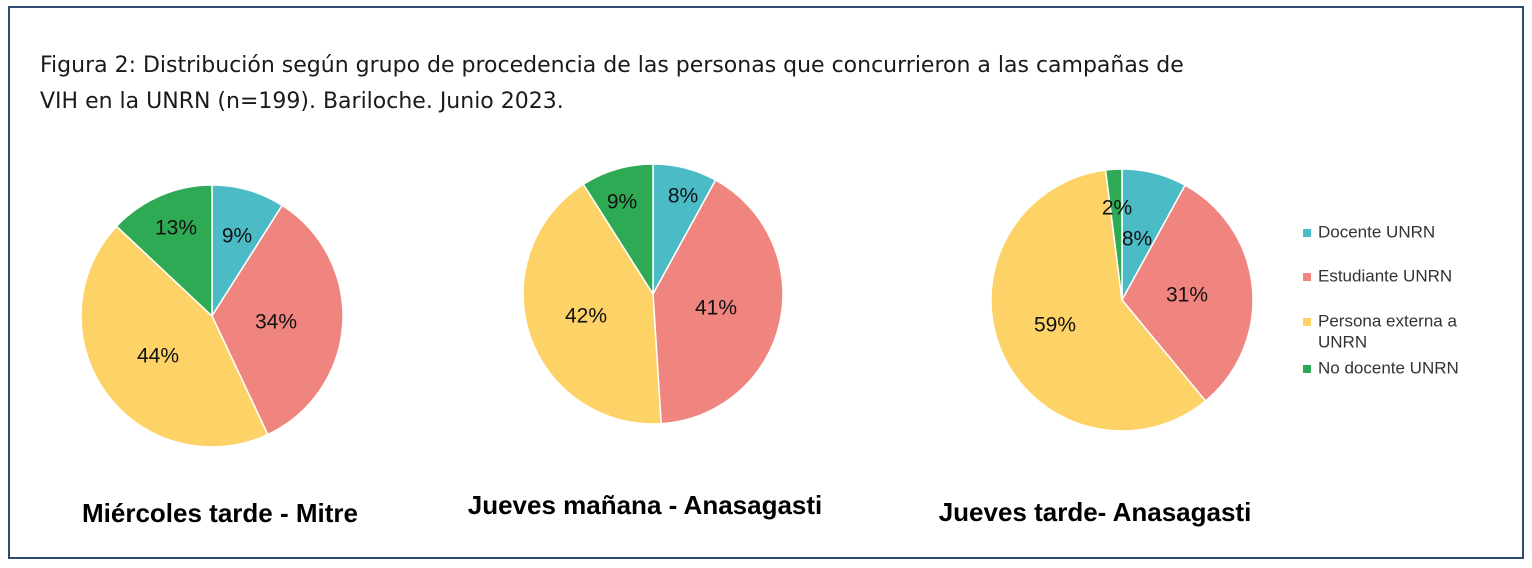  What do you see at coordinates (716, 308) in the screenshot?
I see `slice-label-2-2: 41%` at bounding box center [716, 308].